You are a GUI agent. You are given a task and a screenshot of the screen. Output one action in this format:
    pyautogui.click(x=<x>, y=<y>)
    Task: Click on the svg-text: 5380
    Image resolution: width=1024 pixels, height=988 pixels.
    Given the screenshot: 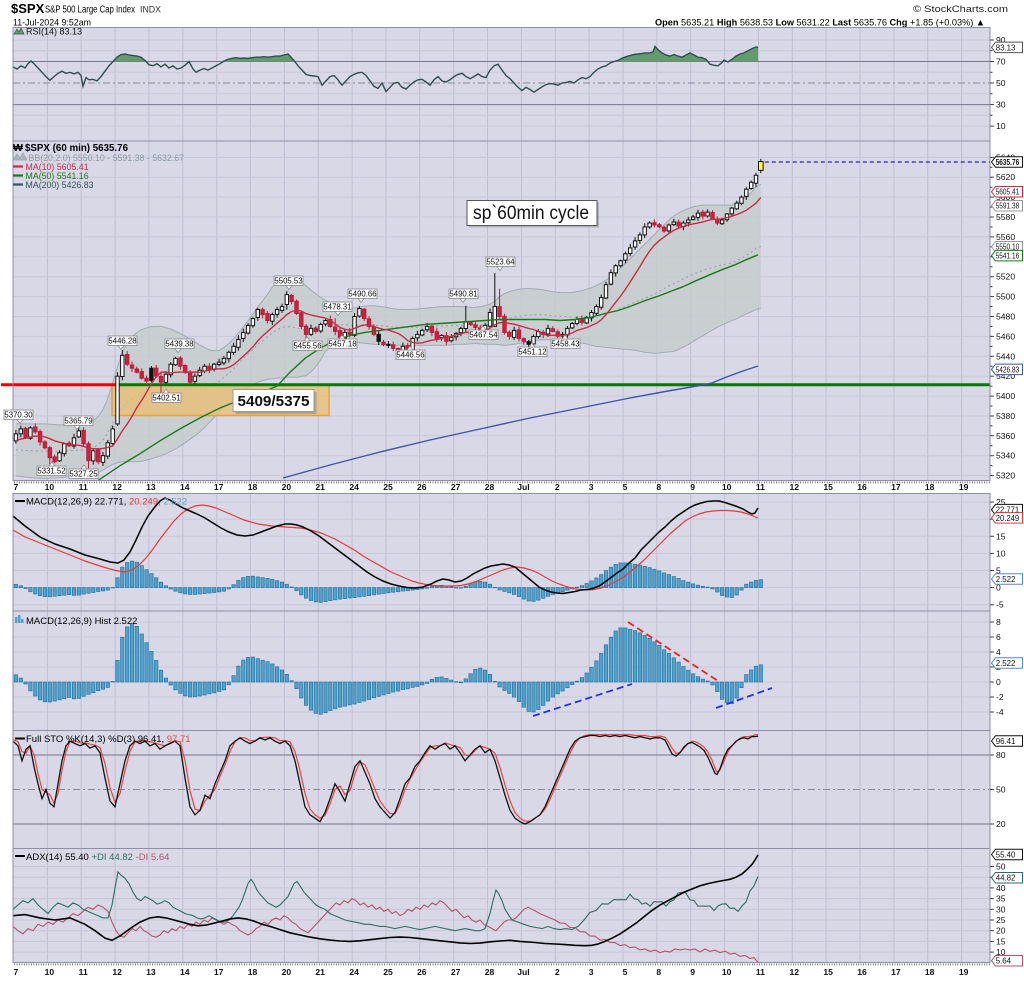 What is the action you would take?
    pyautogui.click(x=1005, y=416)
    